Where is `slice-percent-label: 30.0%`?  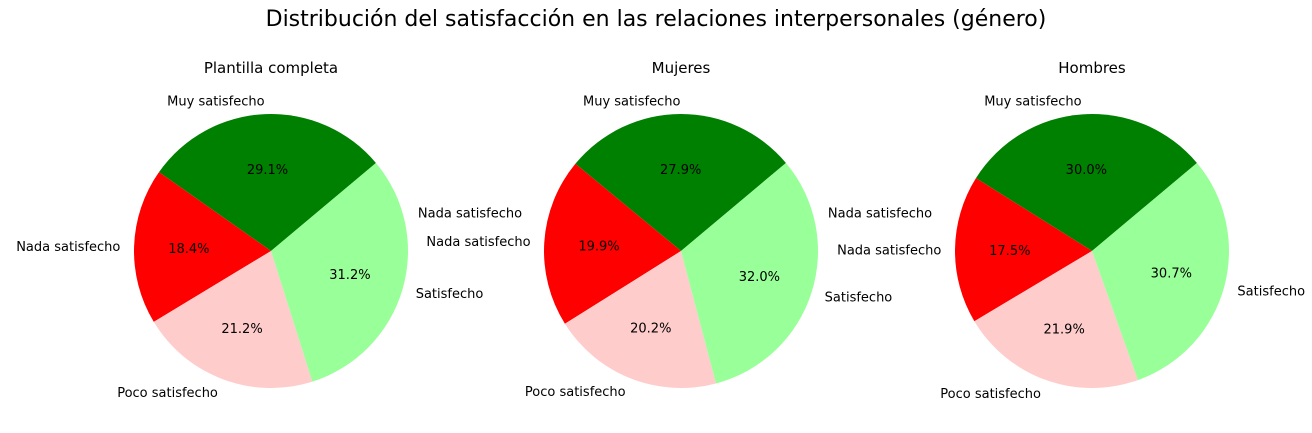
slice-percent-label: 30.0% is located at coordinates (1086, 170).